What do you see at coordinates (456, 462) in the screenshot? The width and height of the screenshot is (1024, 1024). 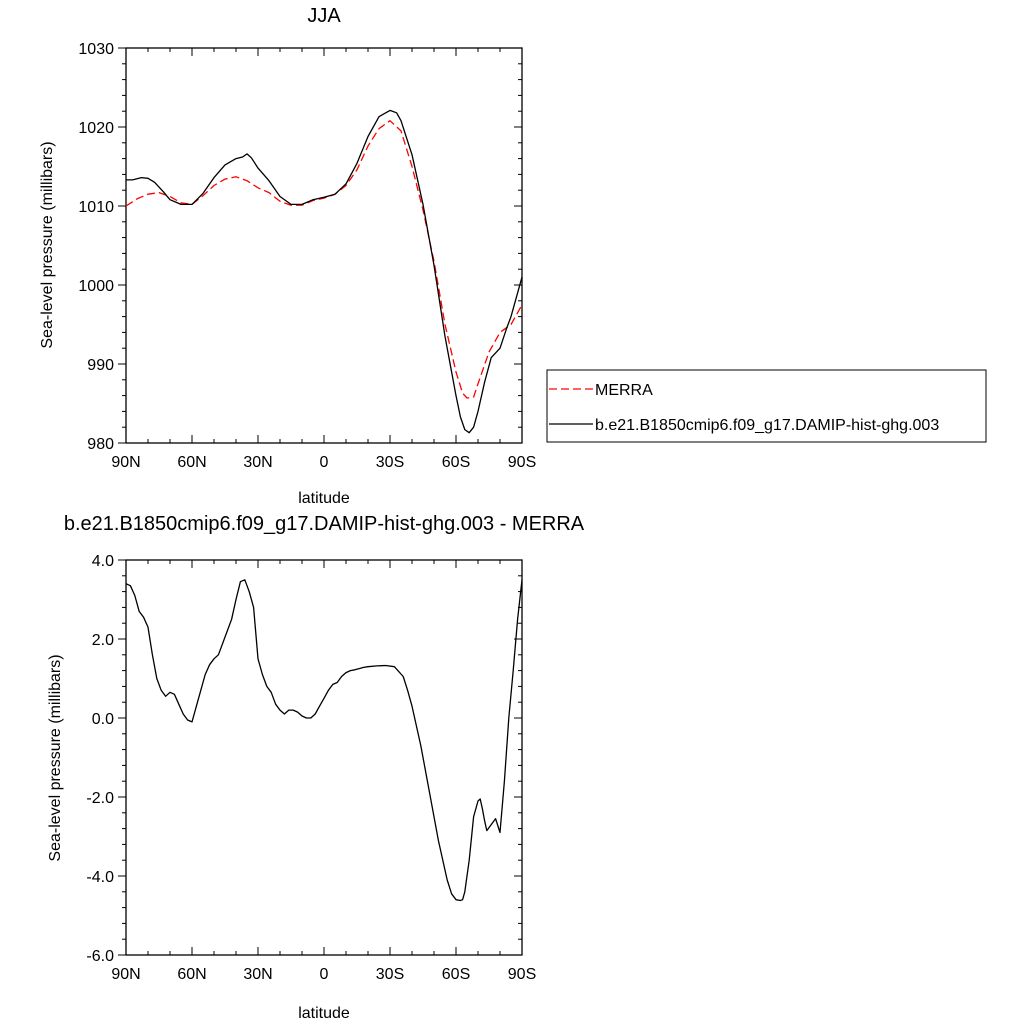 I see `top-x-tick-label: 60S` at bounding box center [456, 462].